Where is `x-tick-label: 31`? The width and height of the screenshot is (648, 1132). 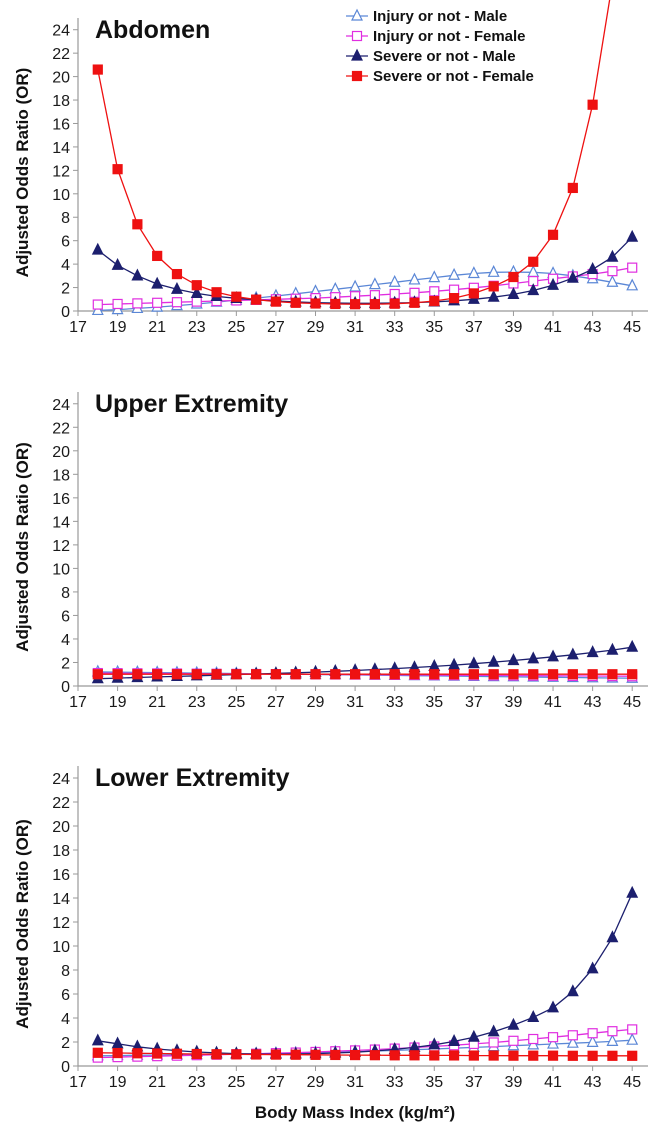
x-tick-label: 31 is located at coordinates (355, 1082).